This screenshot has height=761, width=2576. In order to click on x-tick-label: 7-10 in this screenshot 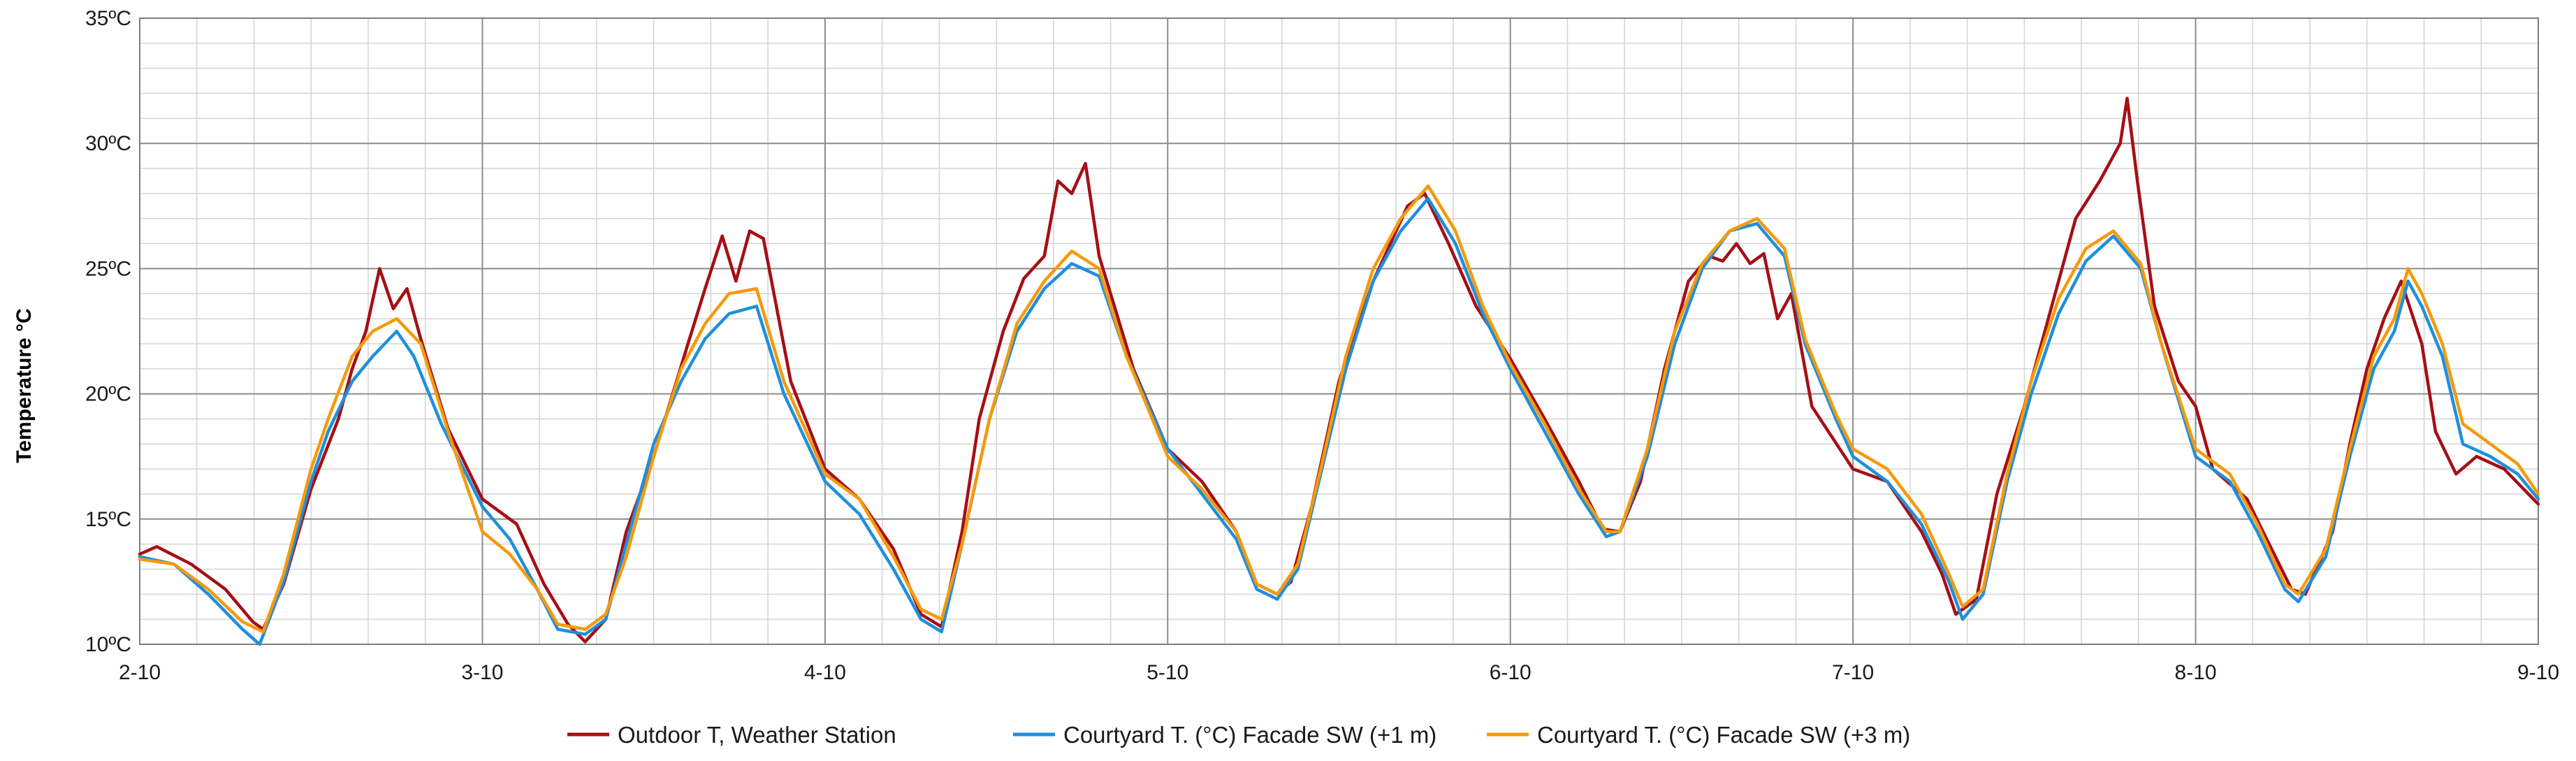, I will do `click(1853, 673)`.